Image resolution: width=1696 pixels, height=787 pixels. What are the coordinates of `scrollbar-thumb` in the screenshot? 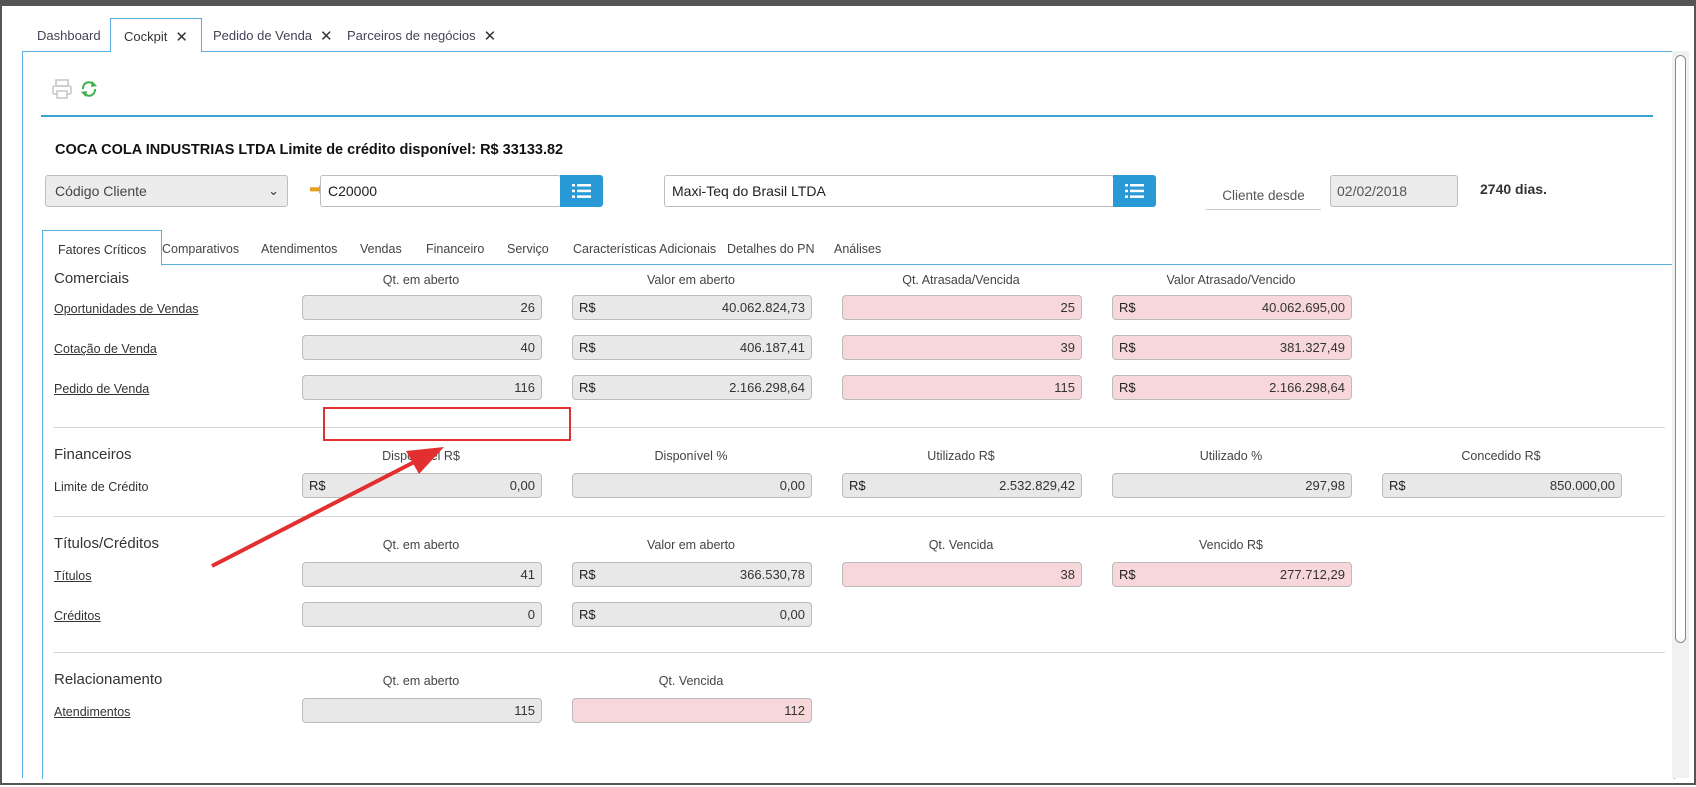 It's located at (1680, 349).